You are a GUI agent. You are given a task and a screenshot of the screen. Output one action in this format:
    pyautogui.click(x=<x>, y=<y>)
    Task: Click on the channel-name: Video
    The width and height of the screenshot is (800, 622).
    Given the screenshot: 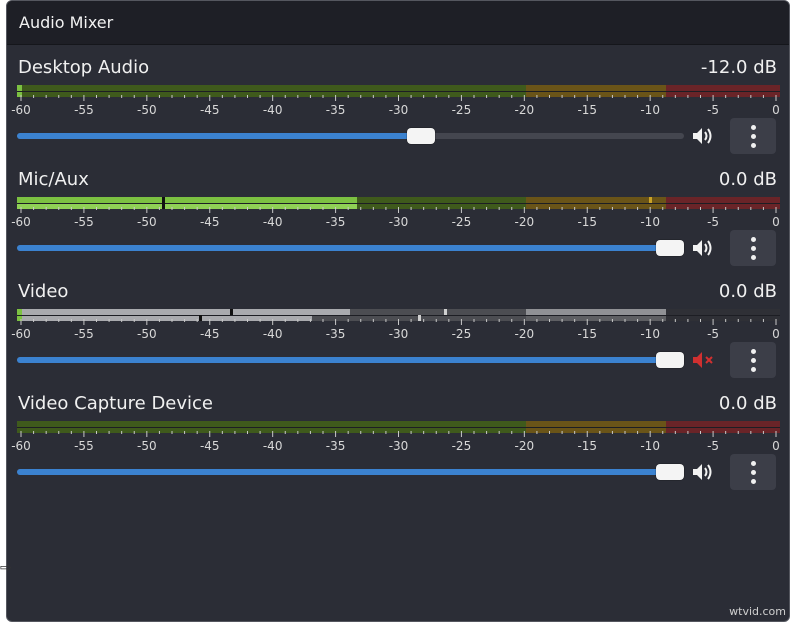 What is the action you would take?
    pyautogui.click(x=43, y=291)
    